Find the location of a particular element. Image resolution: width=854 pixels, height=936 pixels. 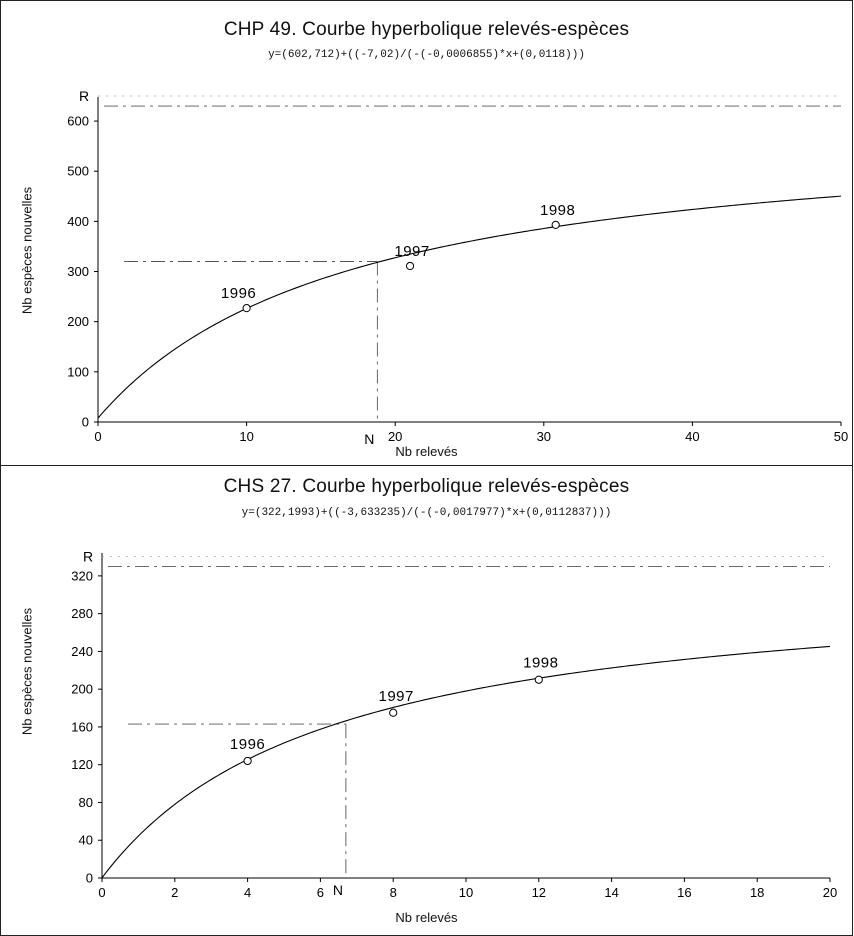

y-tick-label: 400 is located at coordinates (78, 221).